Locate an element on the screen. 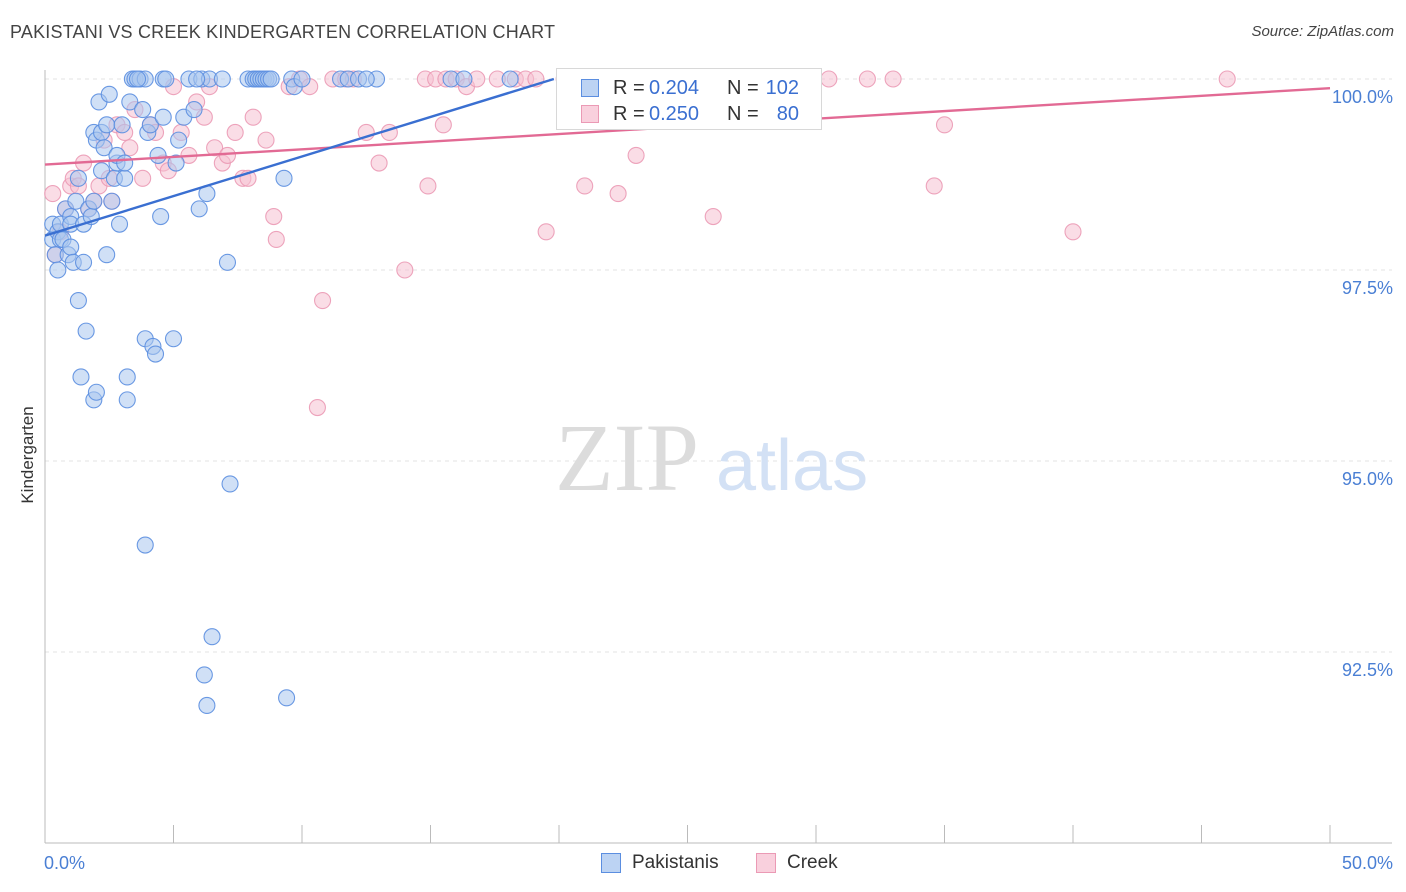  y-tick-label-3: 100.0% is located at coordinates (1362, 97).